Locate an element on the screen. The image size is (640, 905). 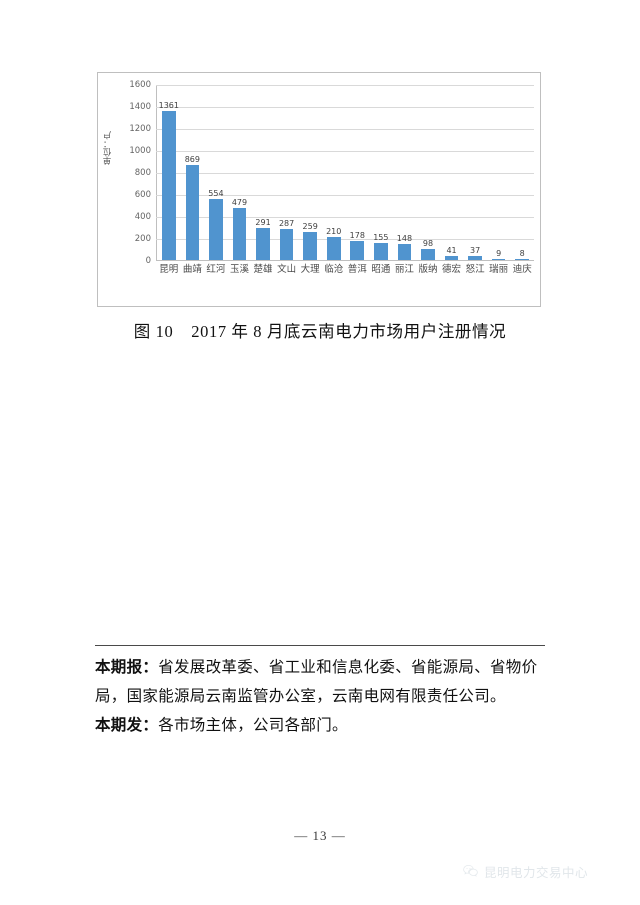
x-category-label: 丽江 is located at coordinates (404, 269).